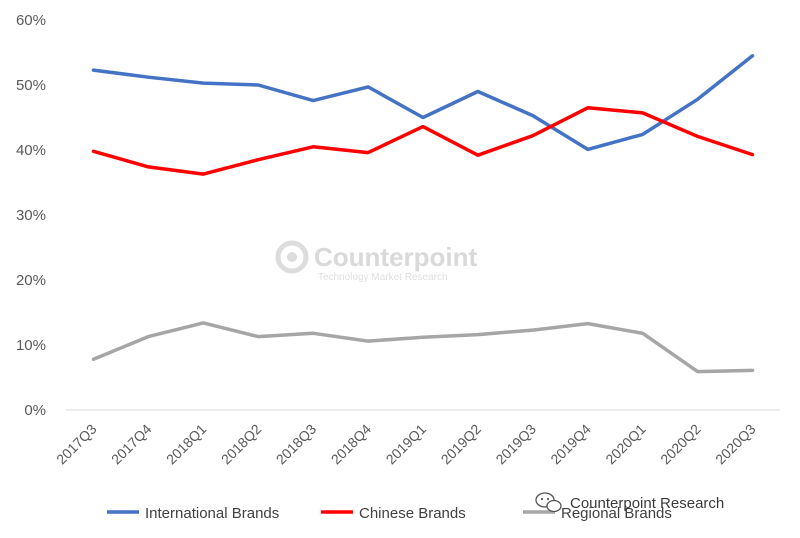  I want to click on x-tick-label: 2018Q3, so click(296, 444).